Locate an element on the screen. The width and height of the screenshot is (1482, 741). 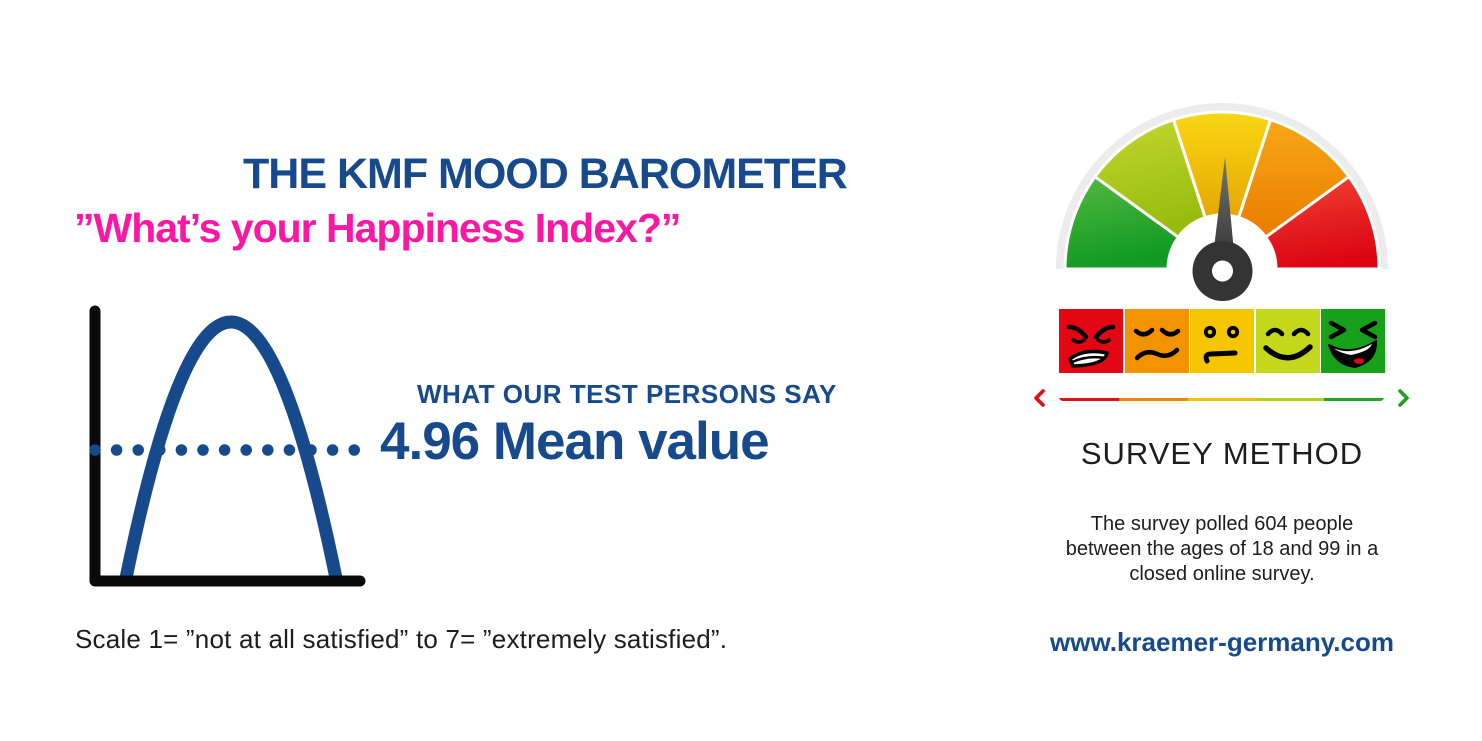
bar-segment-green is located at coordinates (1354, 399).